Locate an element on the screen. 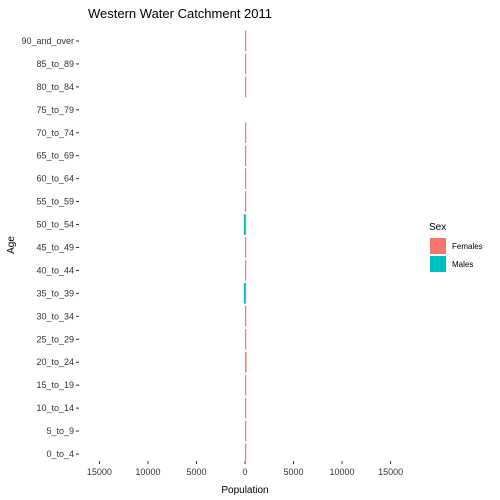 The width and height of the screenshot is (500, 500). x-tick-label: 0 is located at coordinates (244, 472).